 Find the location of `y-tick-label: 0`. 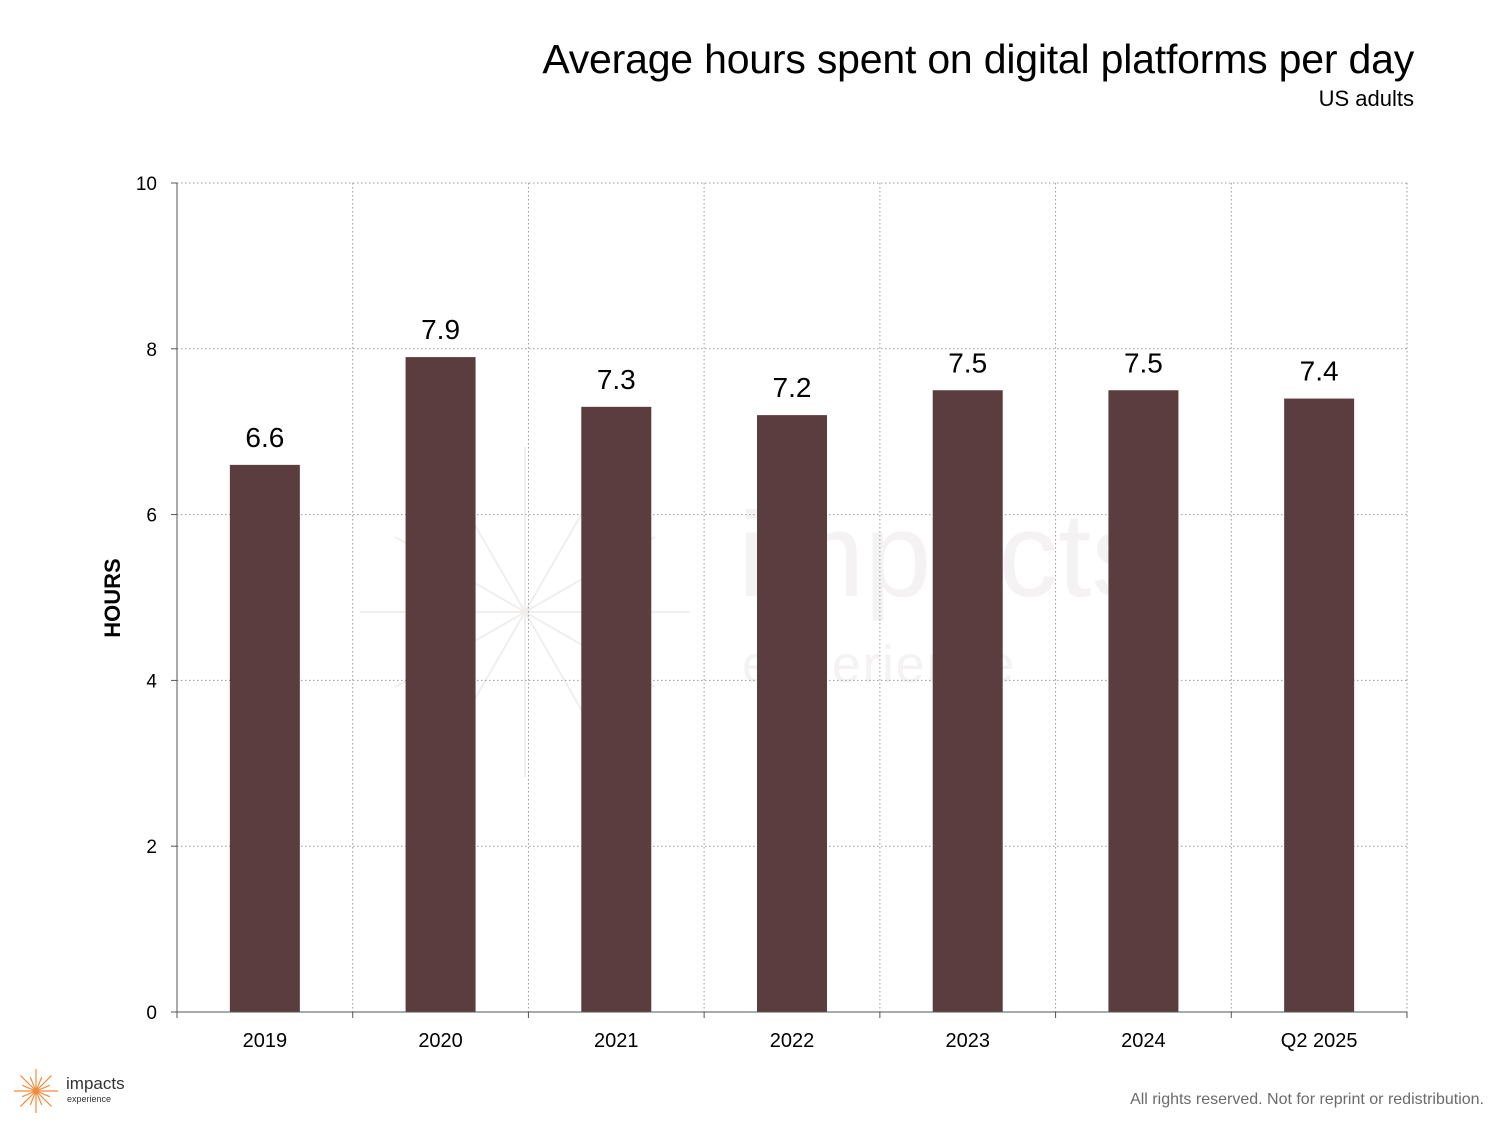

y-tick-label: 0 is located at coordinates (151, 1013).